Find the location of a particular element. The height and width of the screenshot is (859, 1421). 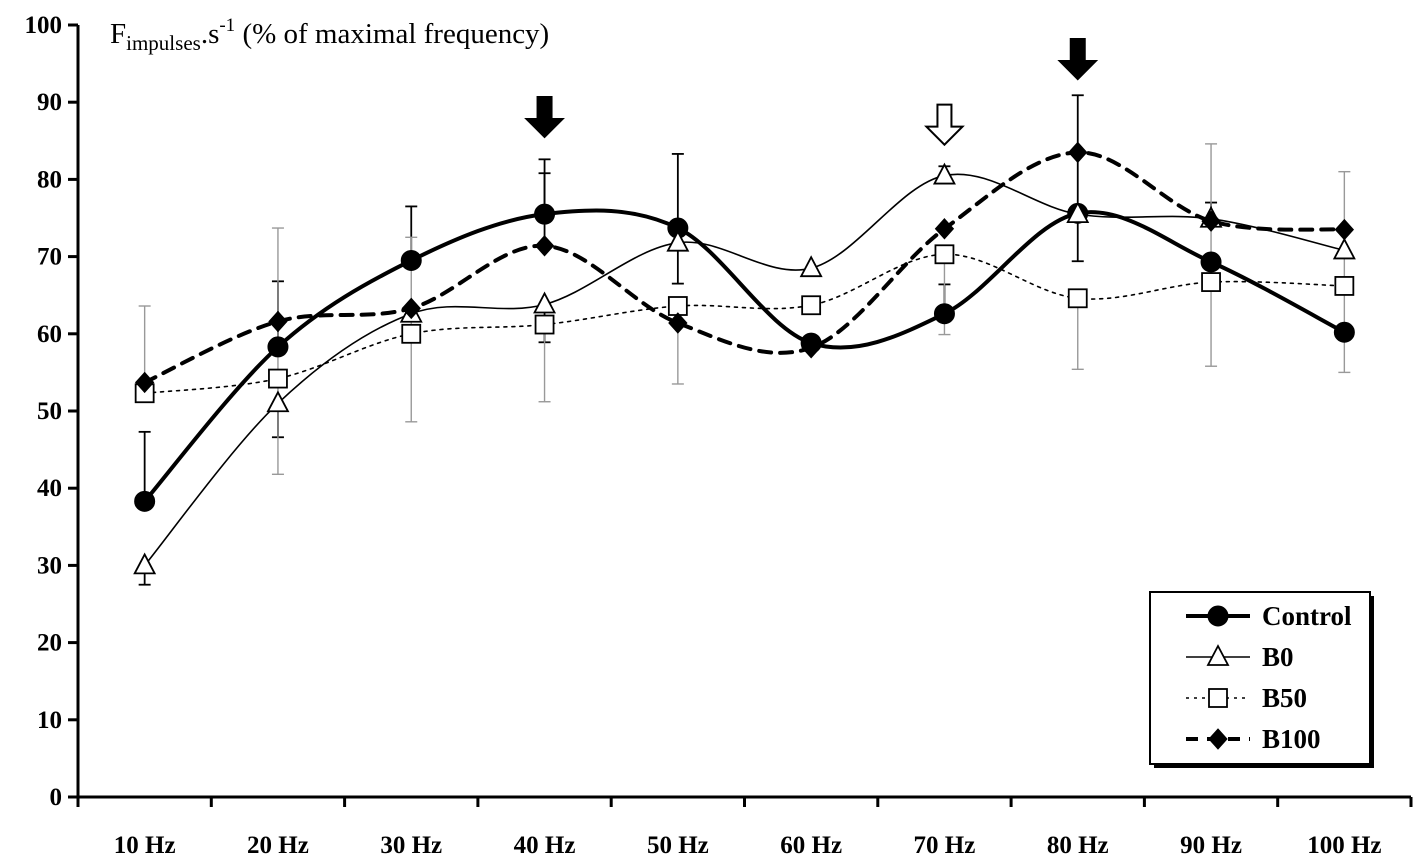

x-tick-label: 20 Hz is located at coordinates (278, 845).